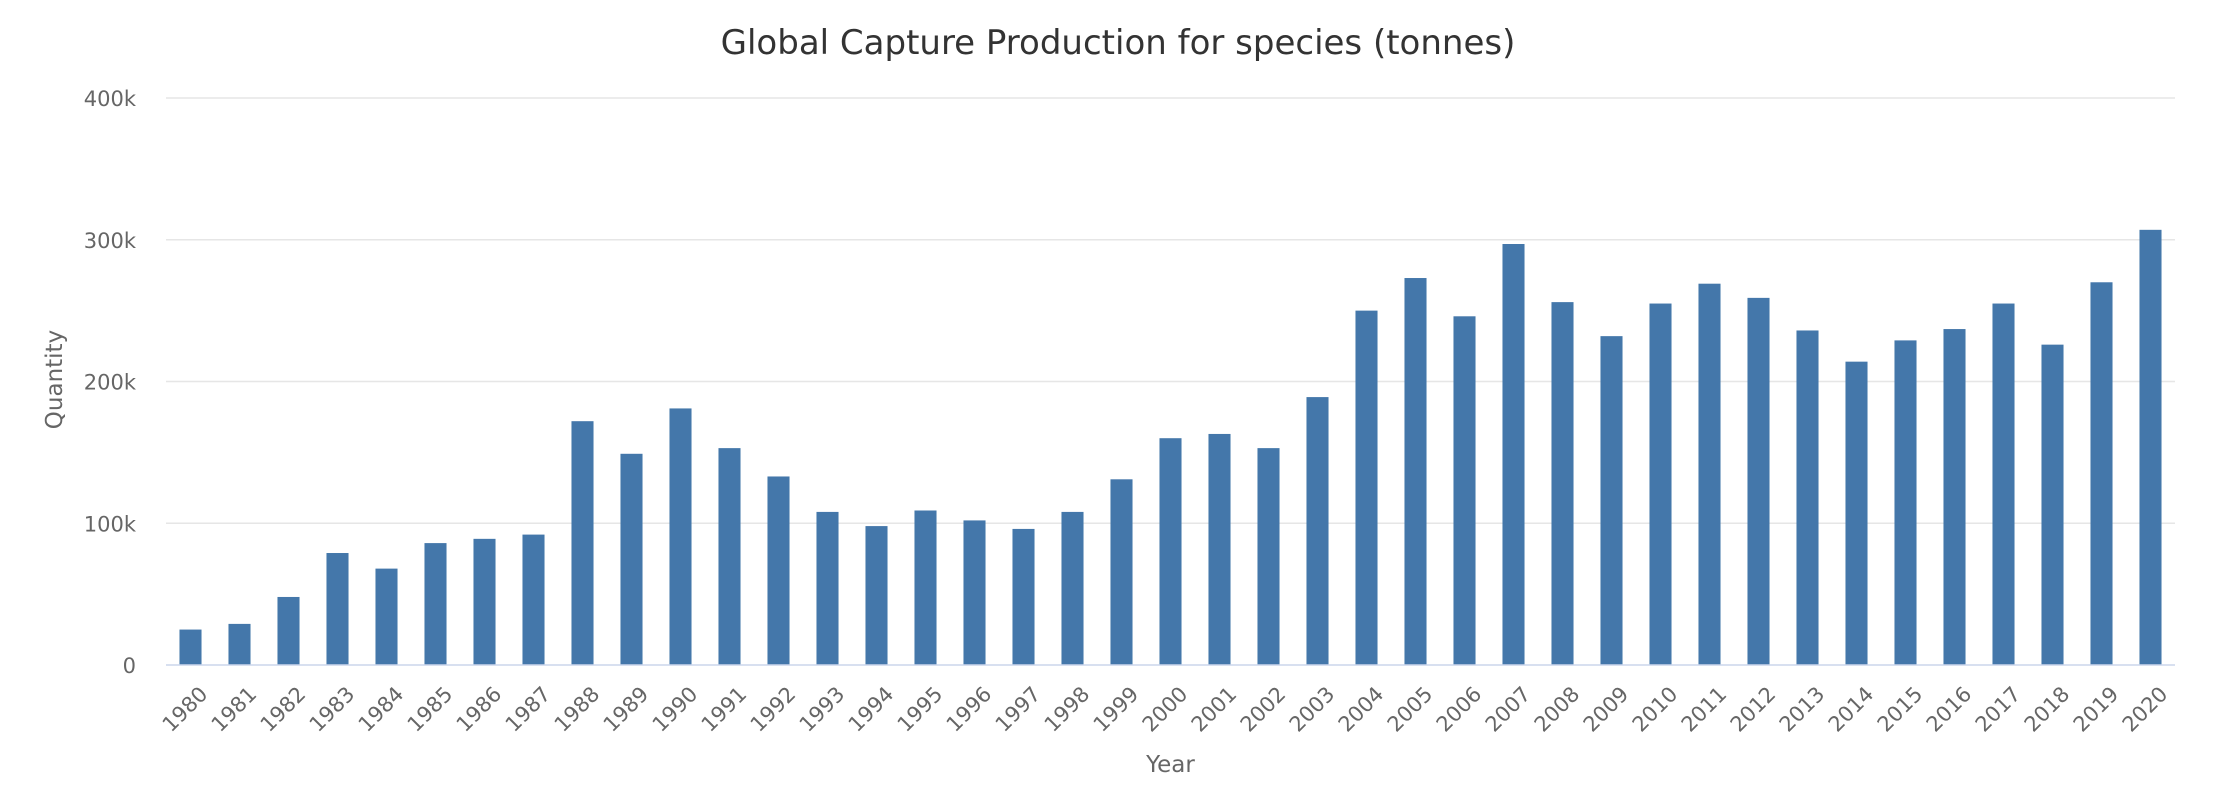 This screenshot has height=806, width=2236. What do you see at coordinates (1851, 709) in the screenshot?
I see `x-tick-label: 2014` at bounding box center [1851, 709].